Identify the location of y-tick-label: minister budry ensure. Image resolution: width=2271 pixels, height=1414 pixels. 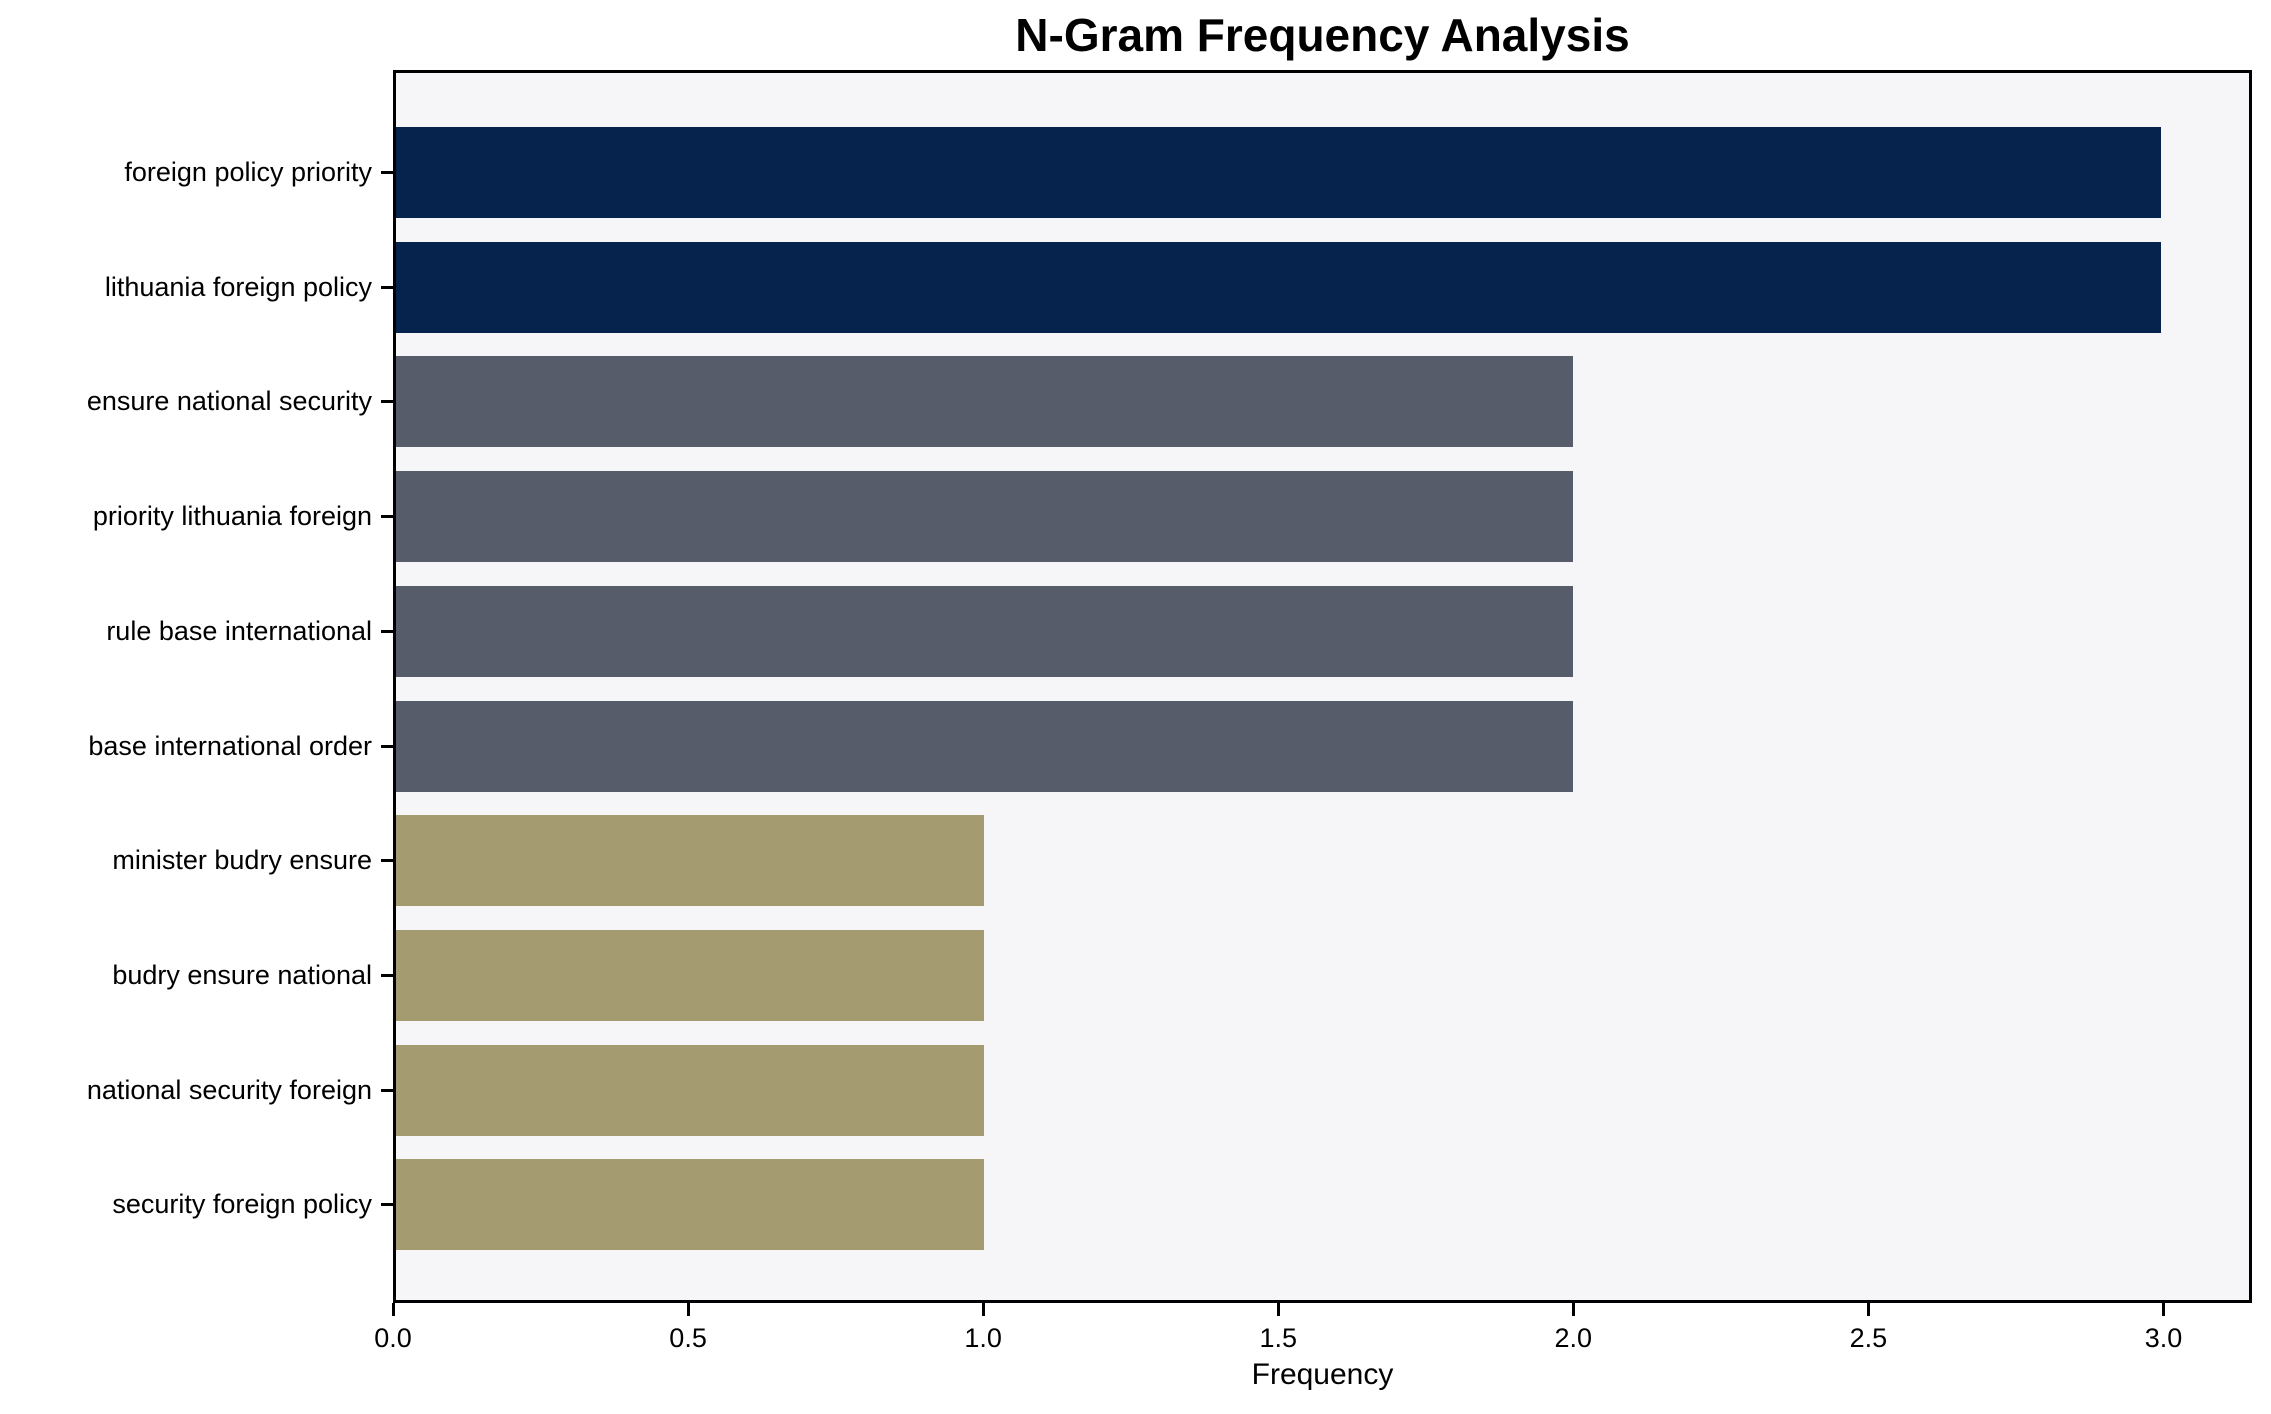
(242, 860).